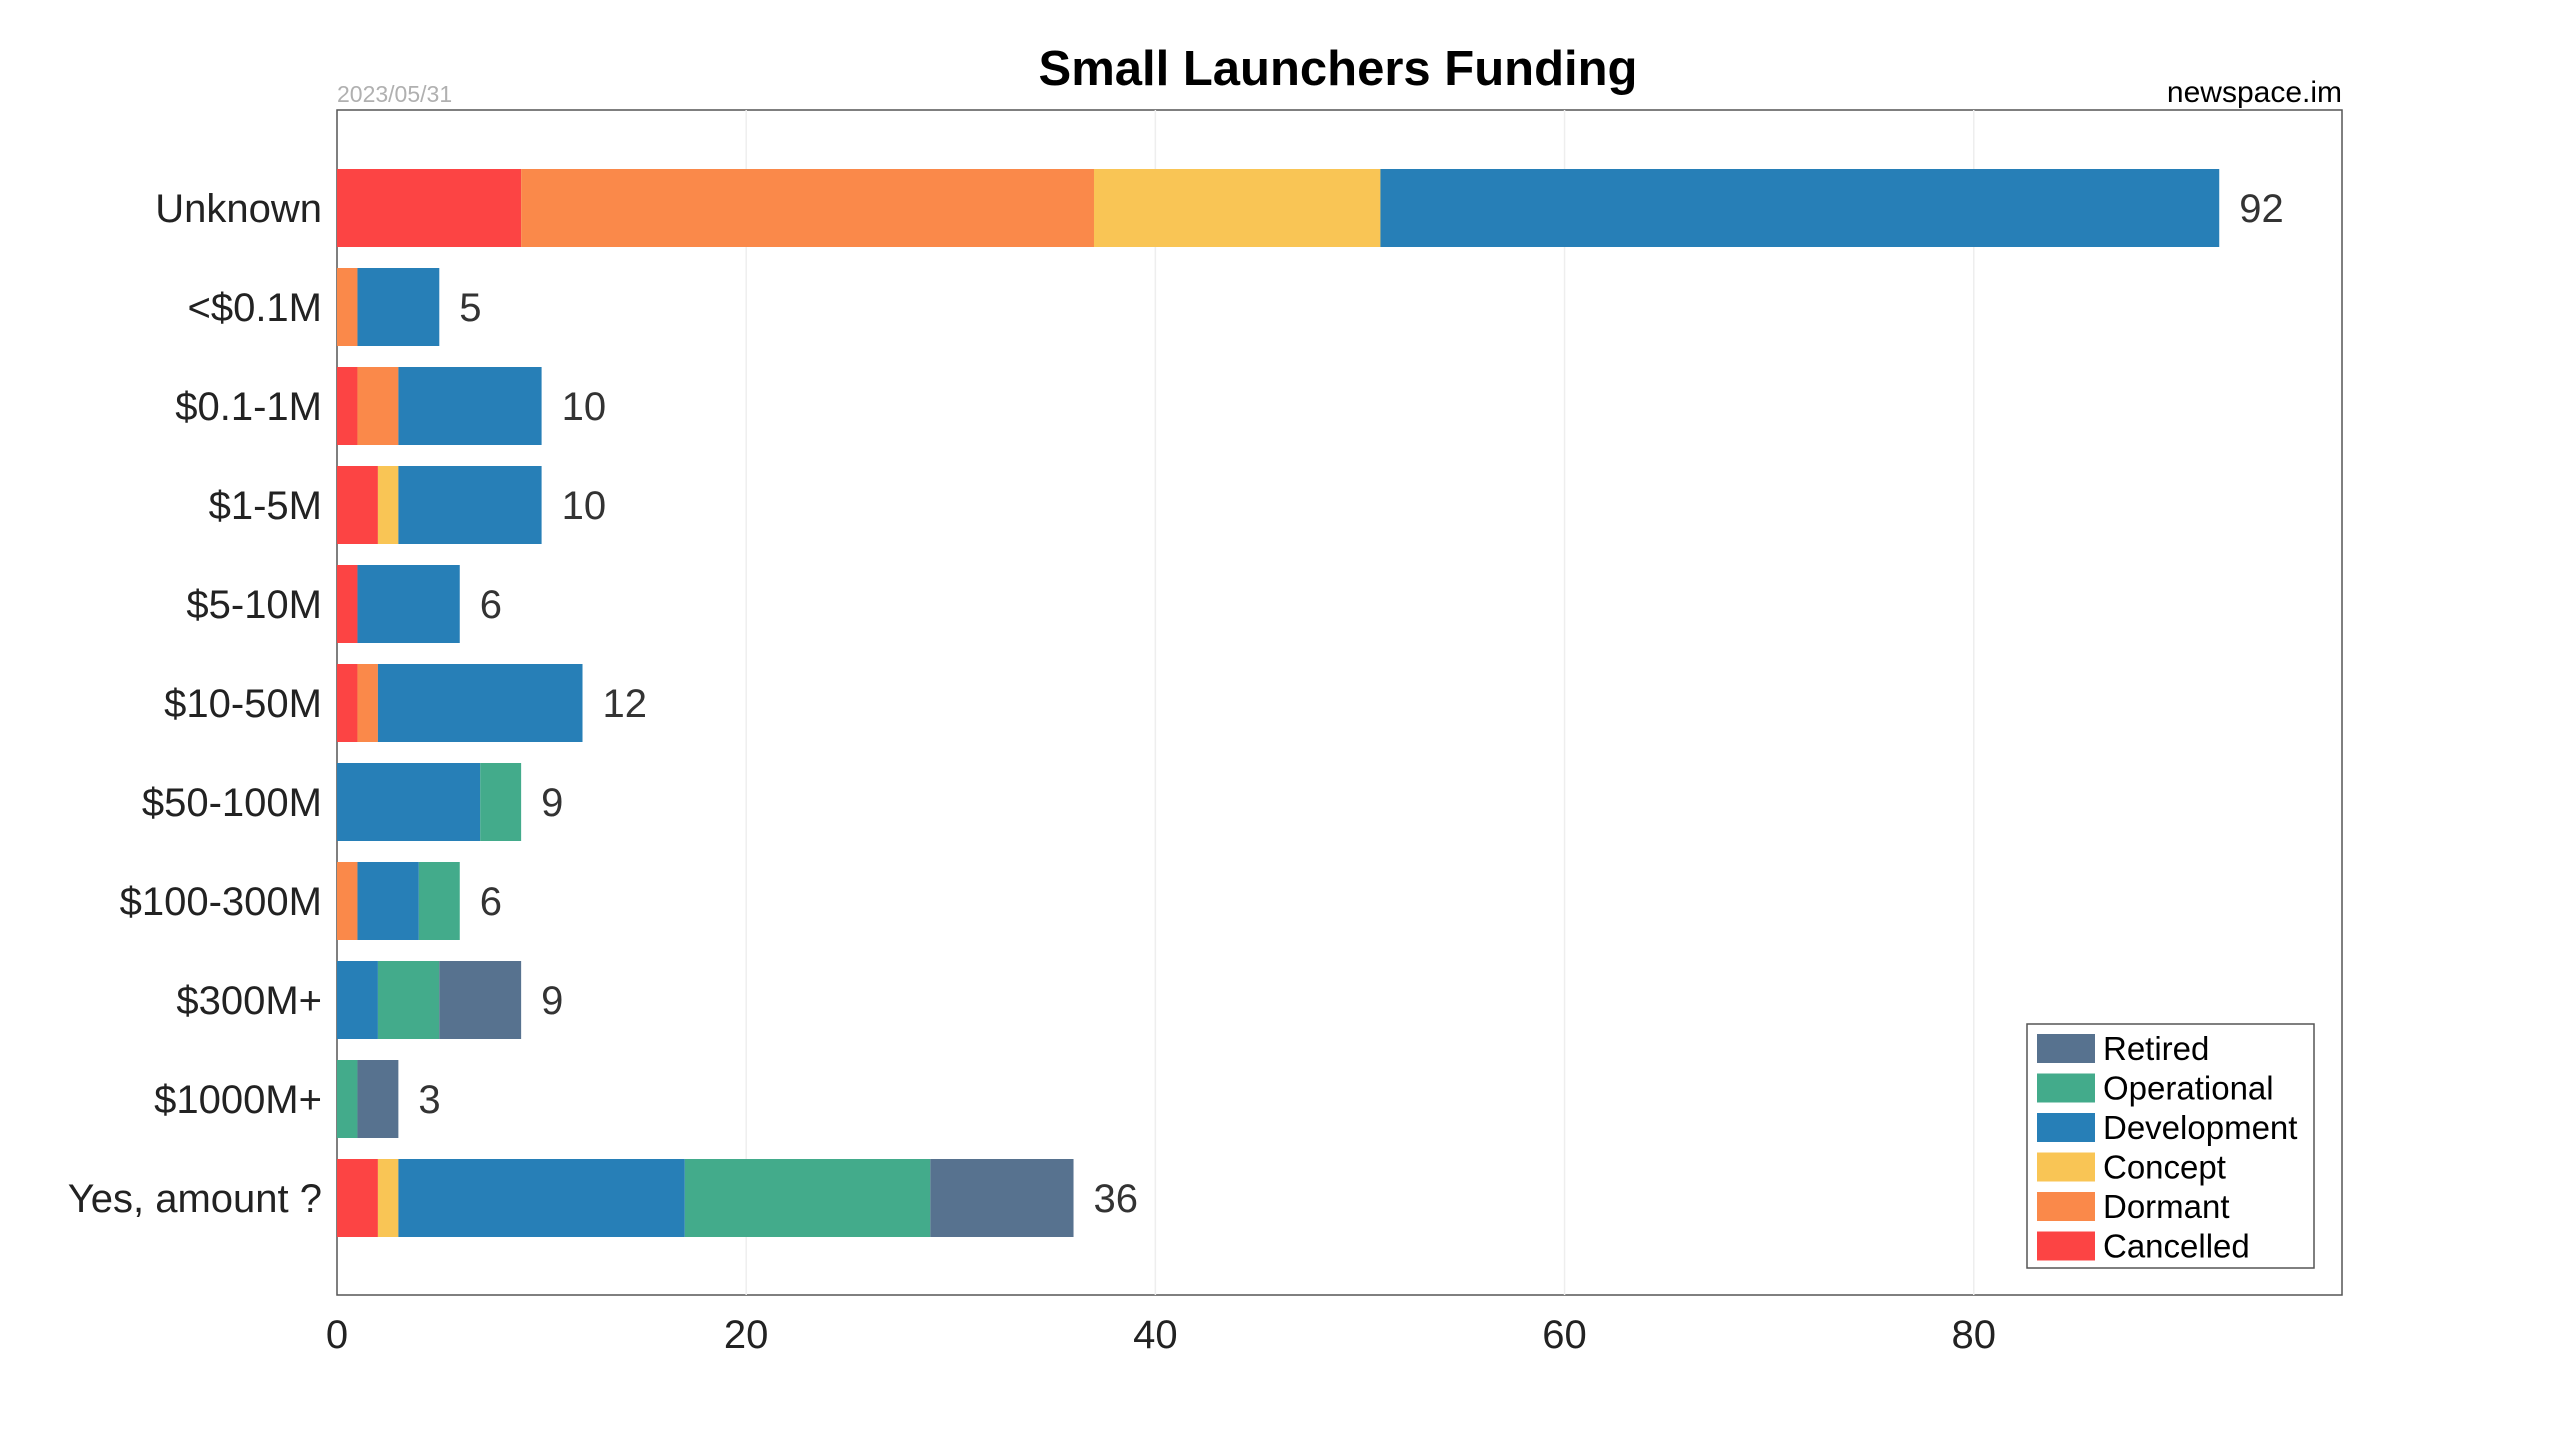 The width and height of the screenshot is (2560, 1440). What do you see at coordinates (248, 407) in the screenshot?
I see `category-label: $0.1-1M` at bounding box center [248, 407].